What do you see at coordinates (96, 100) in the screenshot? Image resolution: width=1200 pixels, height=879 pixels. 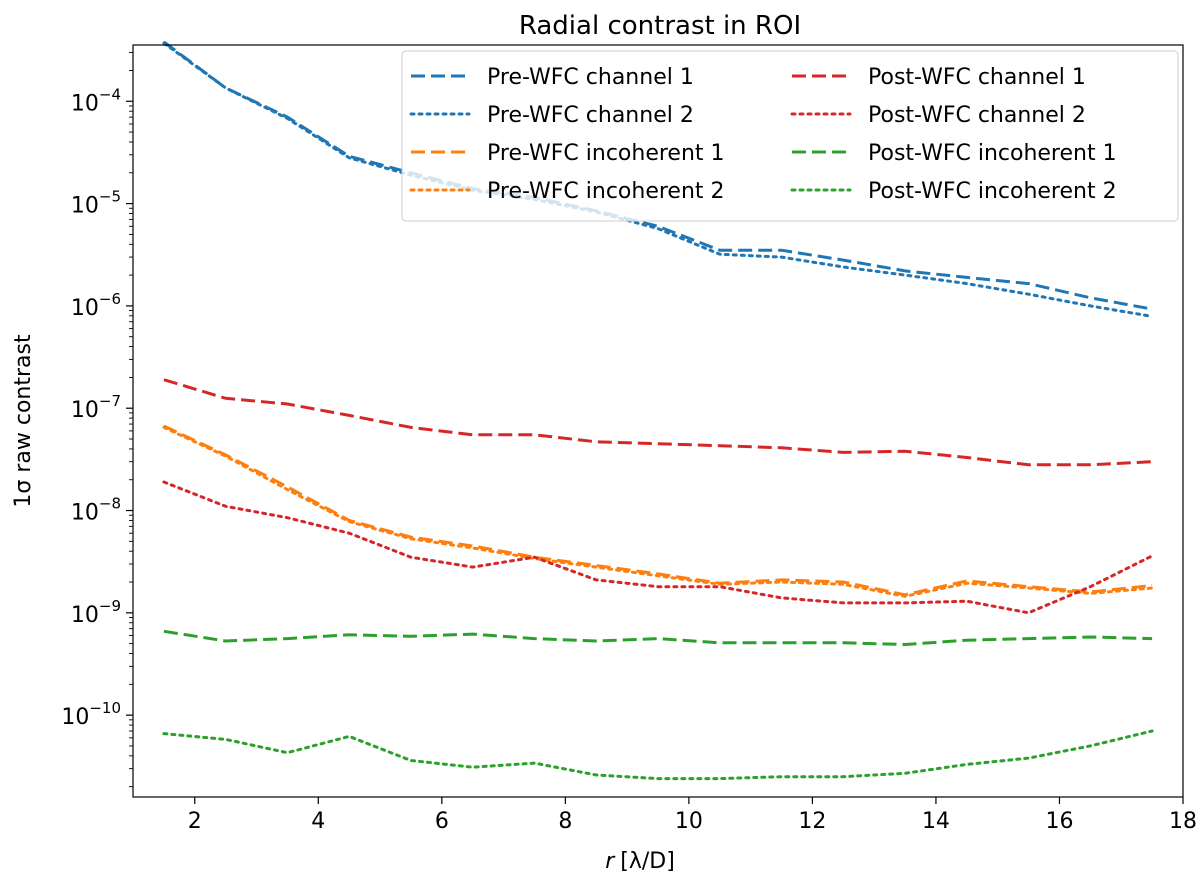 I see `y-tick-label: 10⁻⁴` at bounding box center [96, 100].